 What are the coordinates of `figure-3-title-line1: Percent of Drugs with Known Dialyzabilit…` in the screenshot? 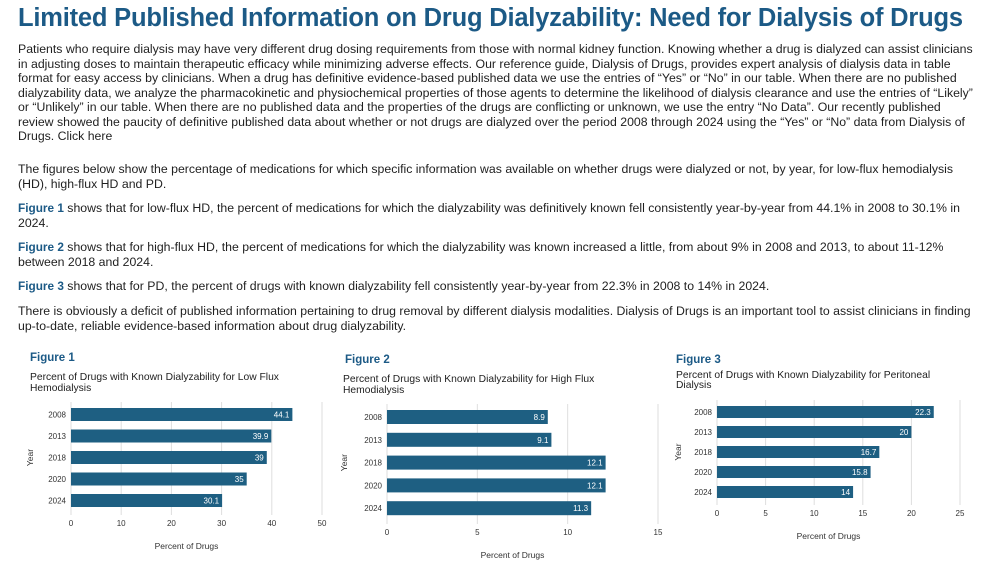 It's located at (803, 375).